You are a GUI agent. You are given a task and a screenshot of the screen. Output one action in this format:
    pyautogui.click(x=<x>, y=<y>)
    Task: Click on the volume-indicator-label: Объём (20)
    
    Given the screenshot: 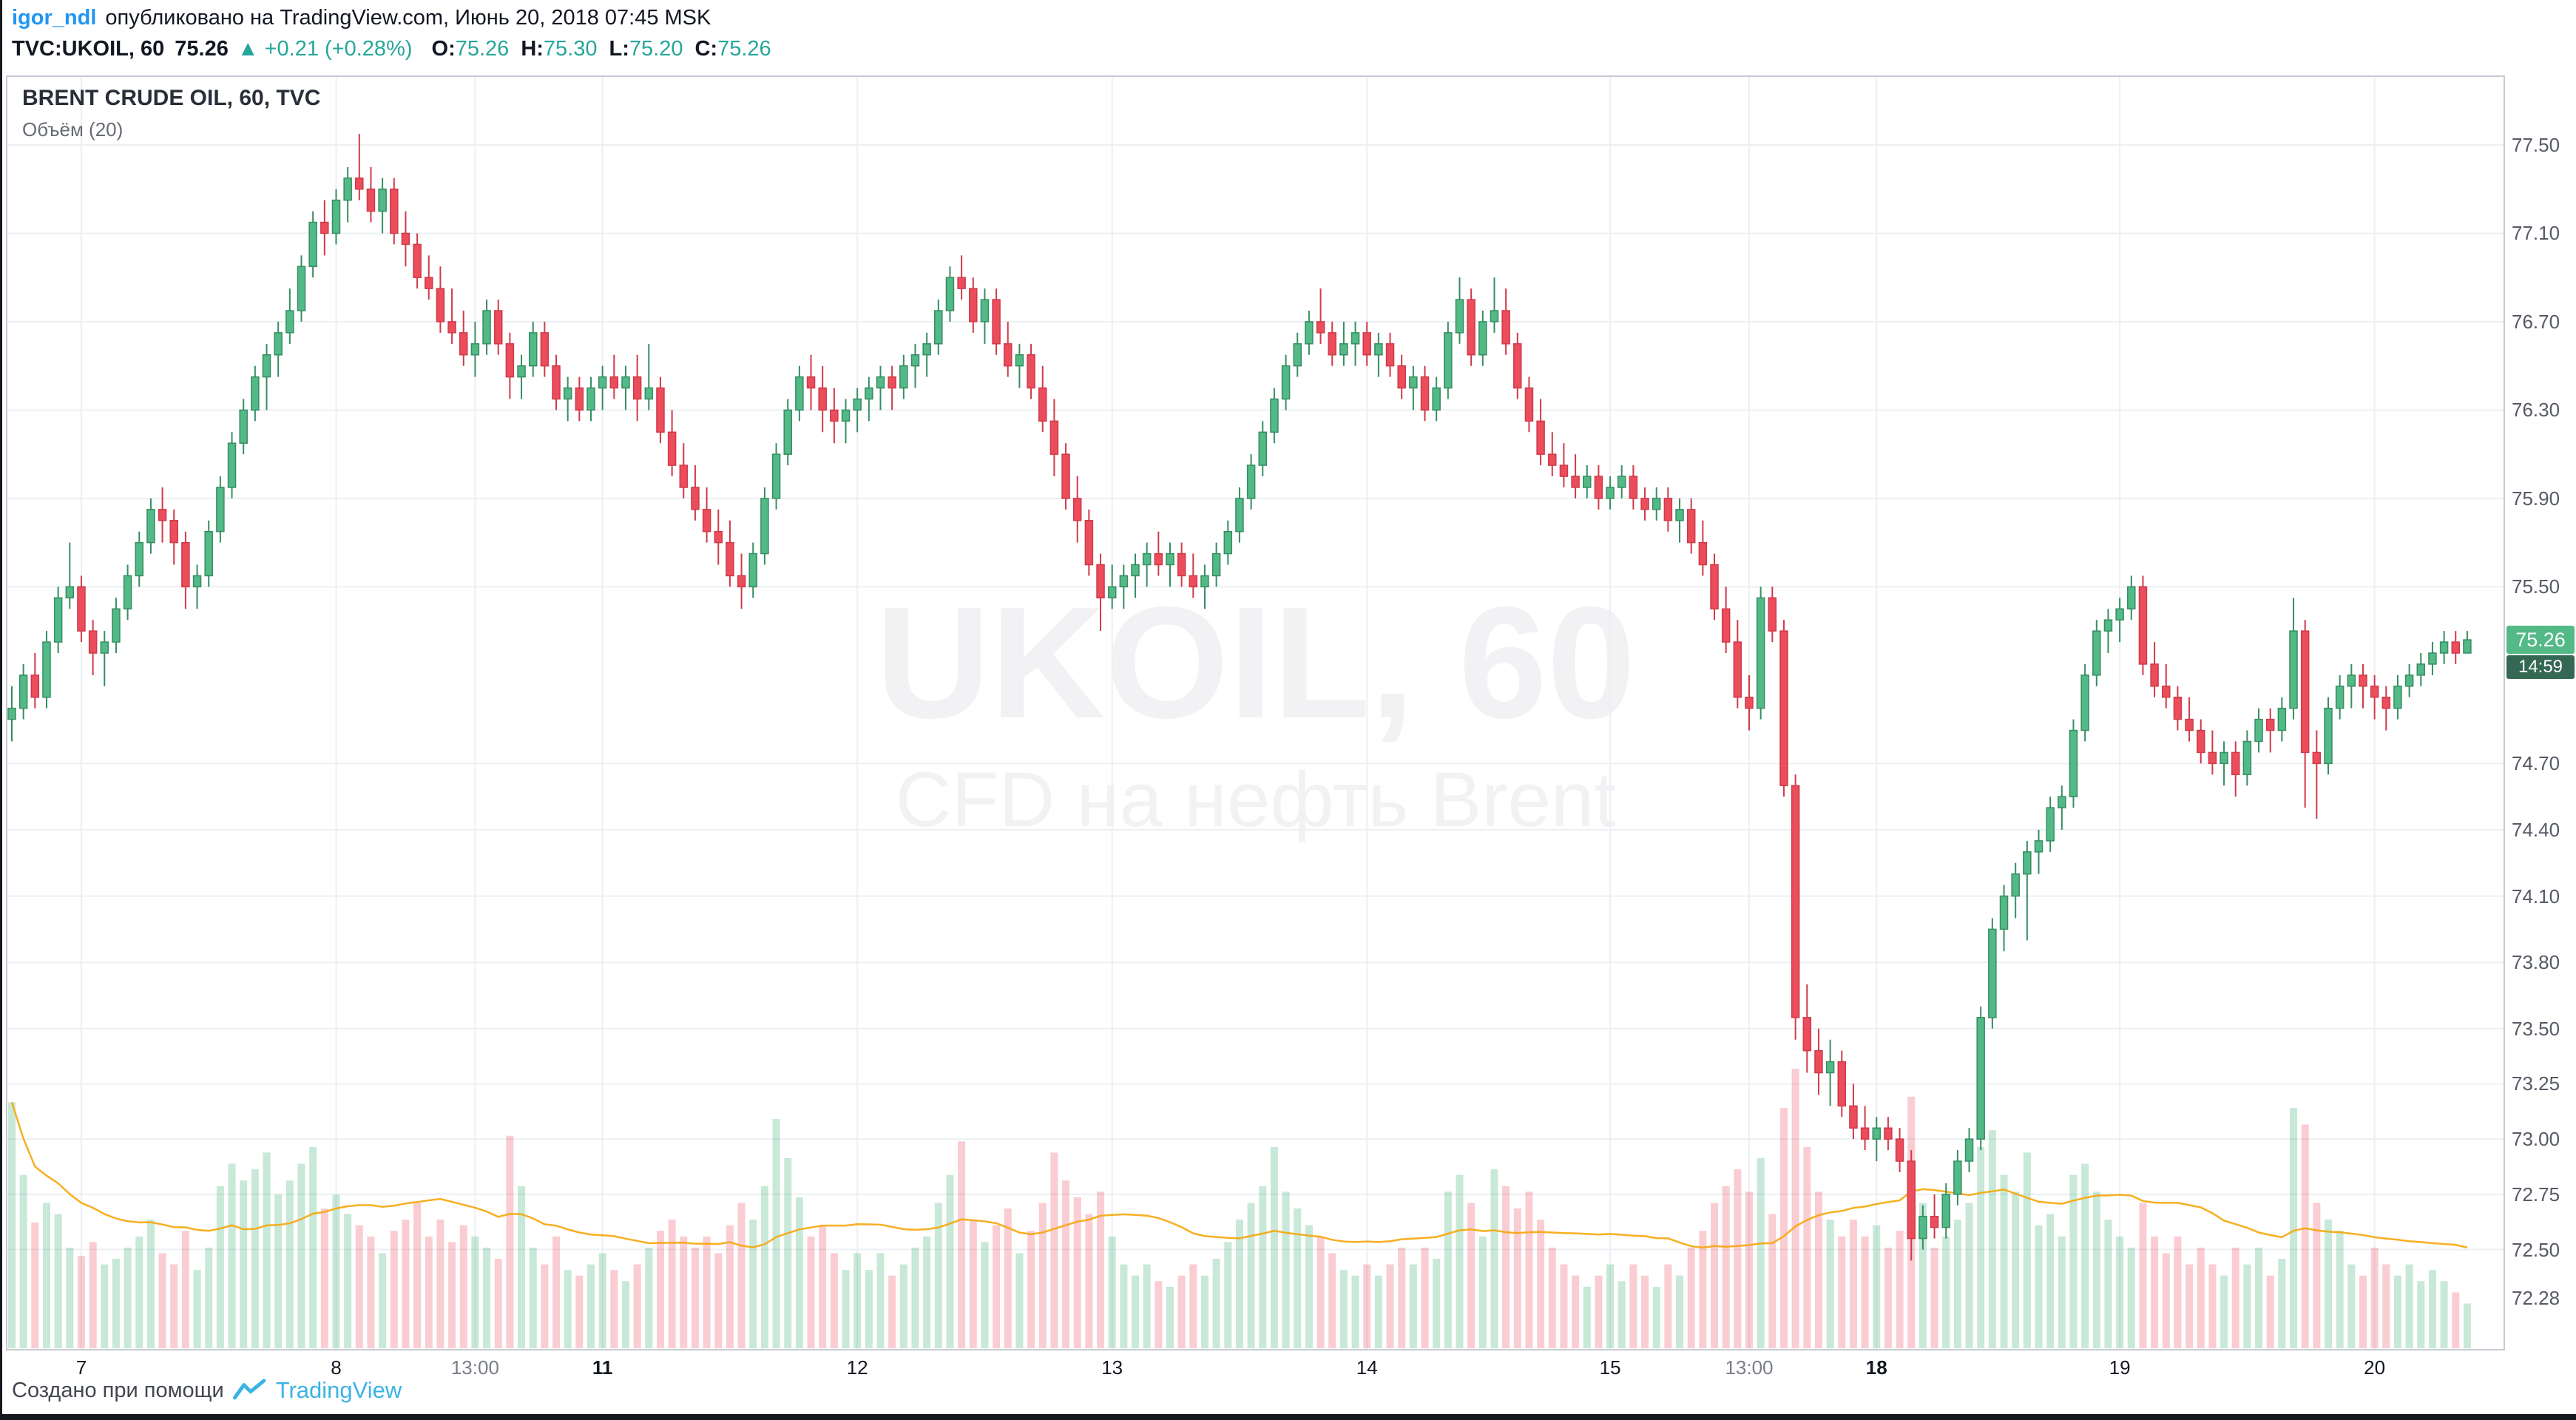 What is the action you would take?
    pyautogui.click(x=73, y=129)
    